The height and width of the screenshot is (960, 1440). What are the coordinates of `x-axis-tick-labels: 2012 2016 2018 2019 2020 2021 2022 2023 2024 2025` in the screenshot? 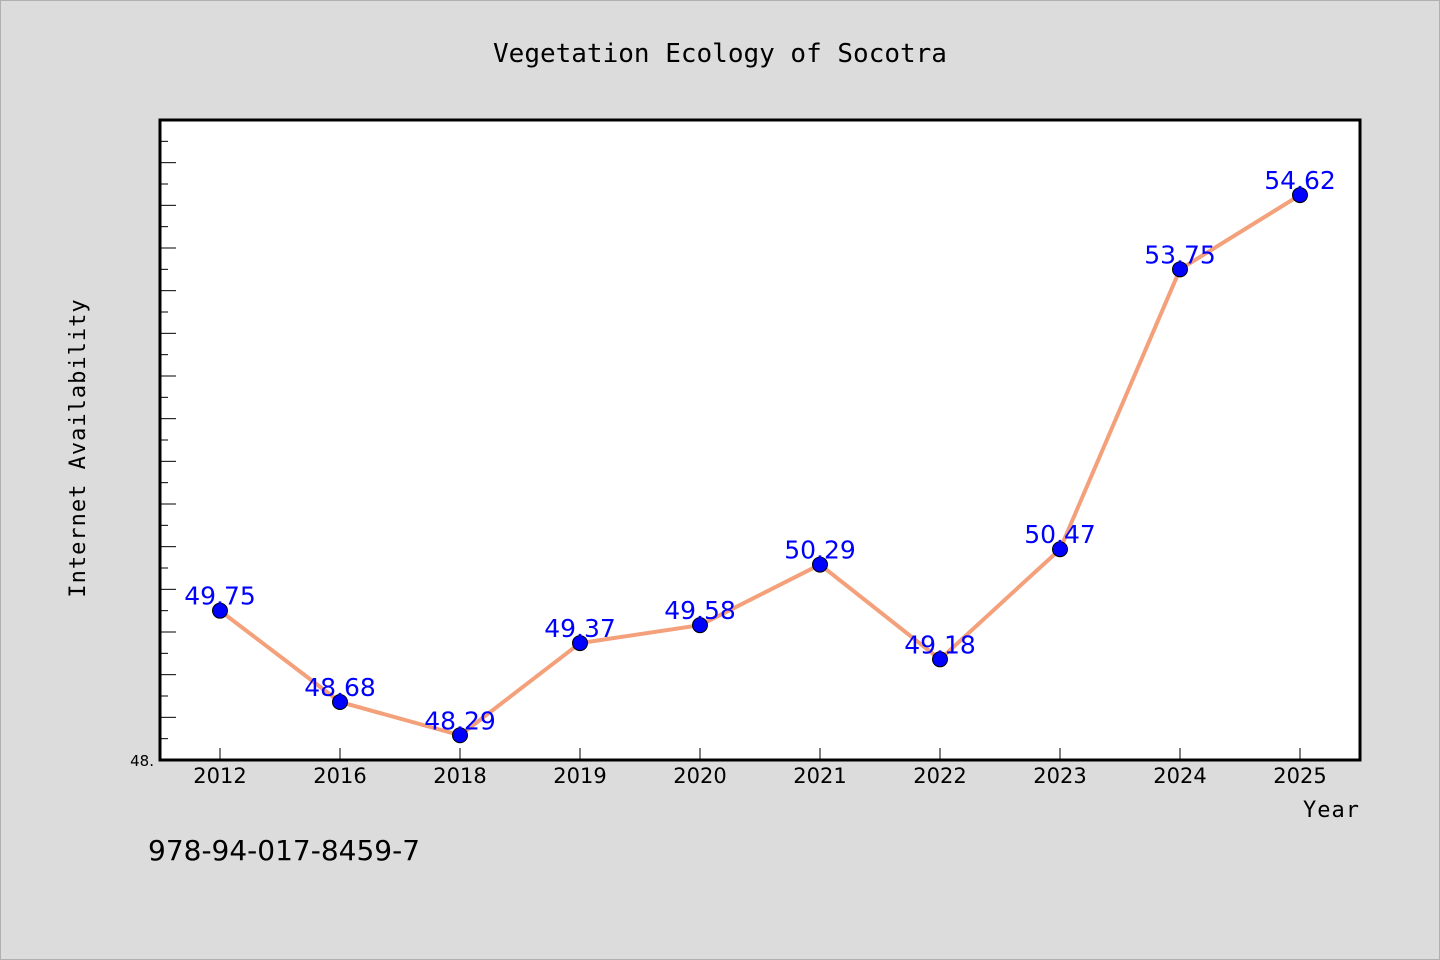 It's located at (759, 776).